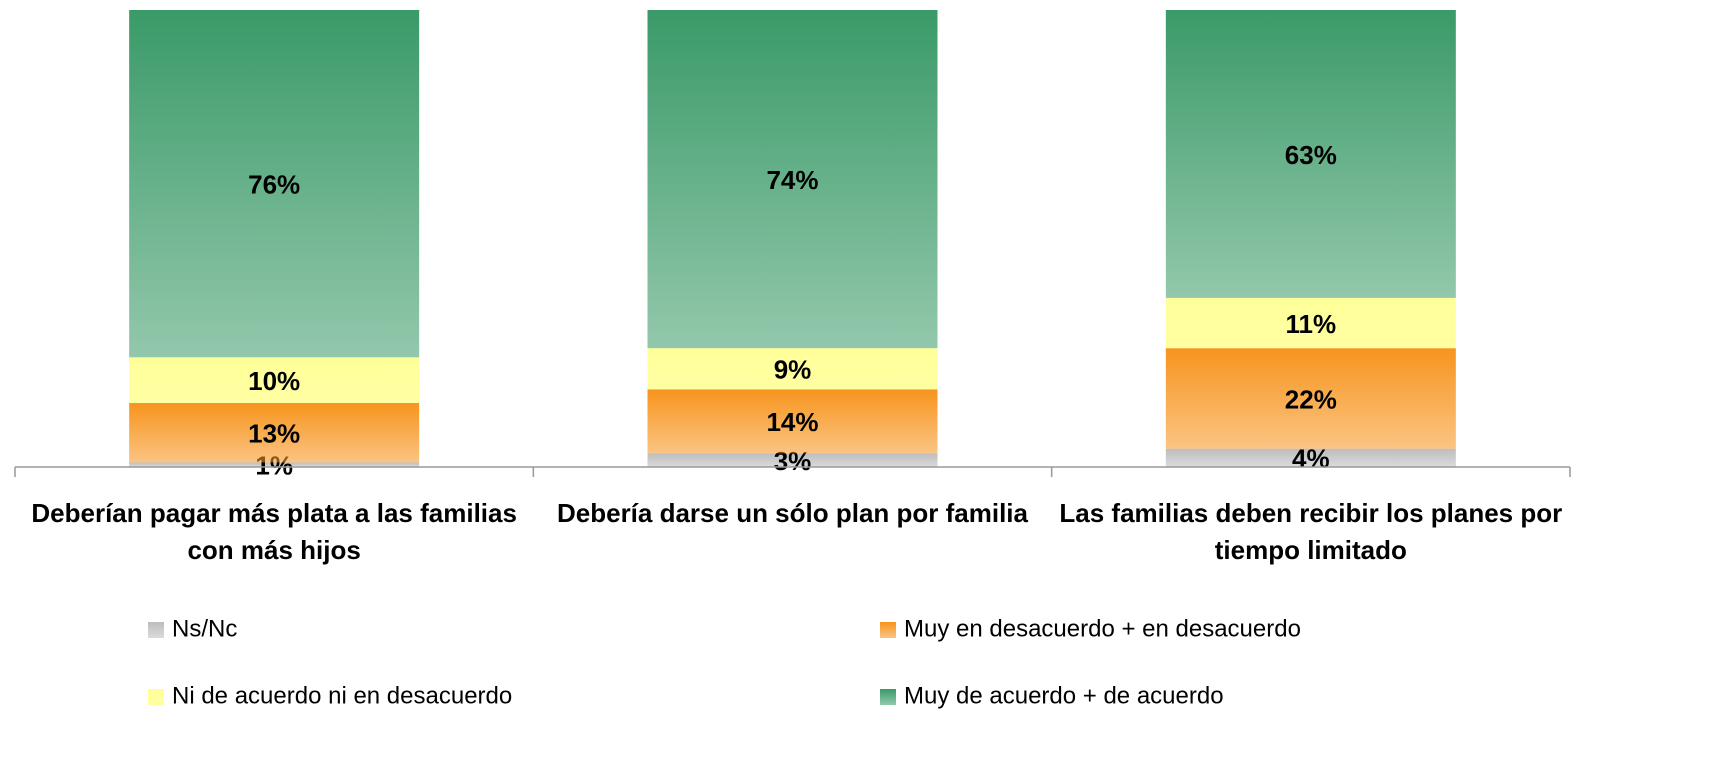 The width and height of the screenshot is (1715, 779). Describe the element at coordinates (342, 695) in the screenshot. I see `legend-label: Ni de acuerdo ni en desacuerdo` at that location.